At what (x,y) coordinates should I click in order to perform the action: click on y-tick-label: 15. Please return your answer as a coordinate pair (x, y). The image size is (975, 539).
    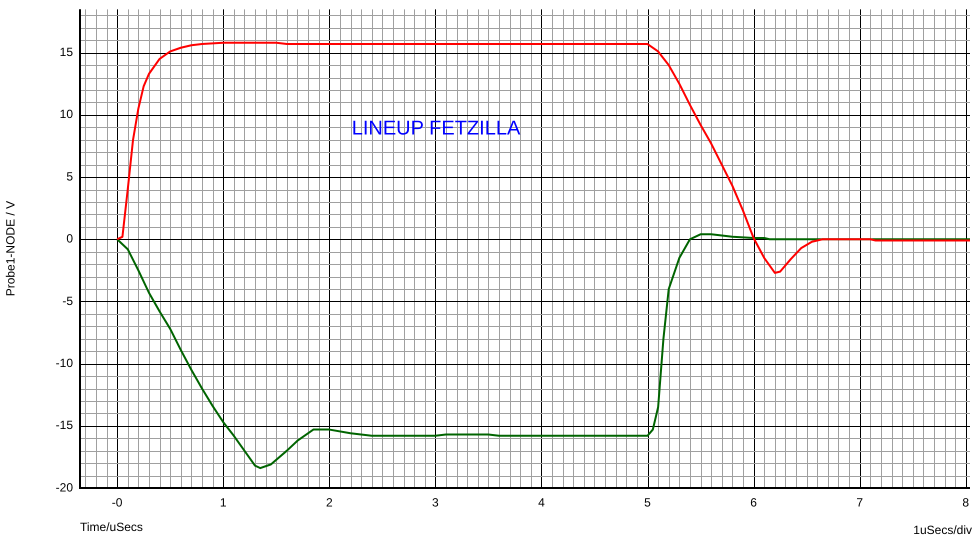
    Looking at the image, I should click on (67, 52).